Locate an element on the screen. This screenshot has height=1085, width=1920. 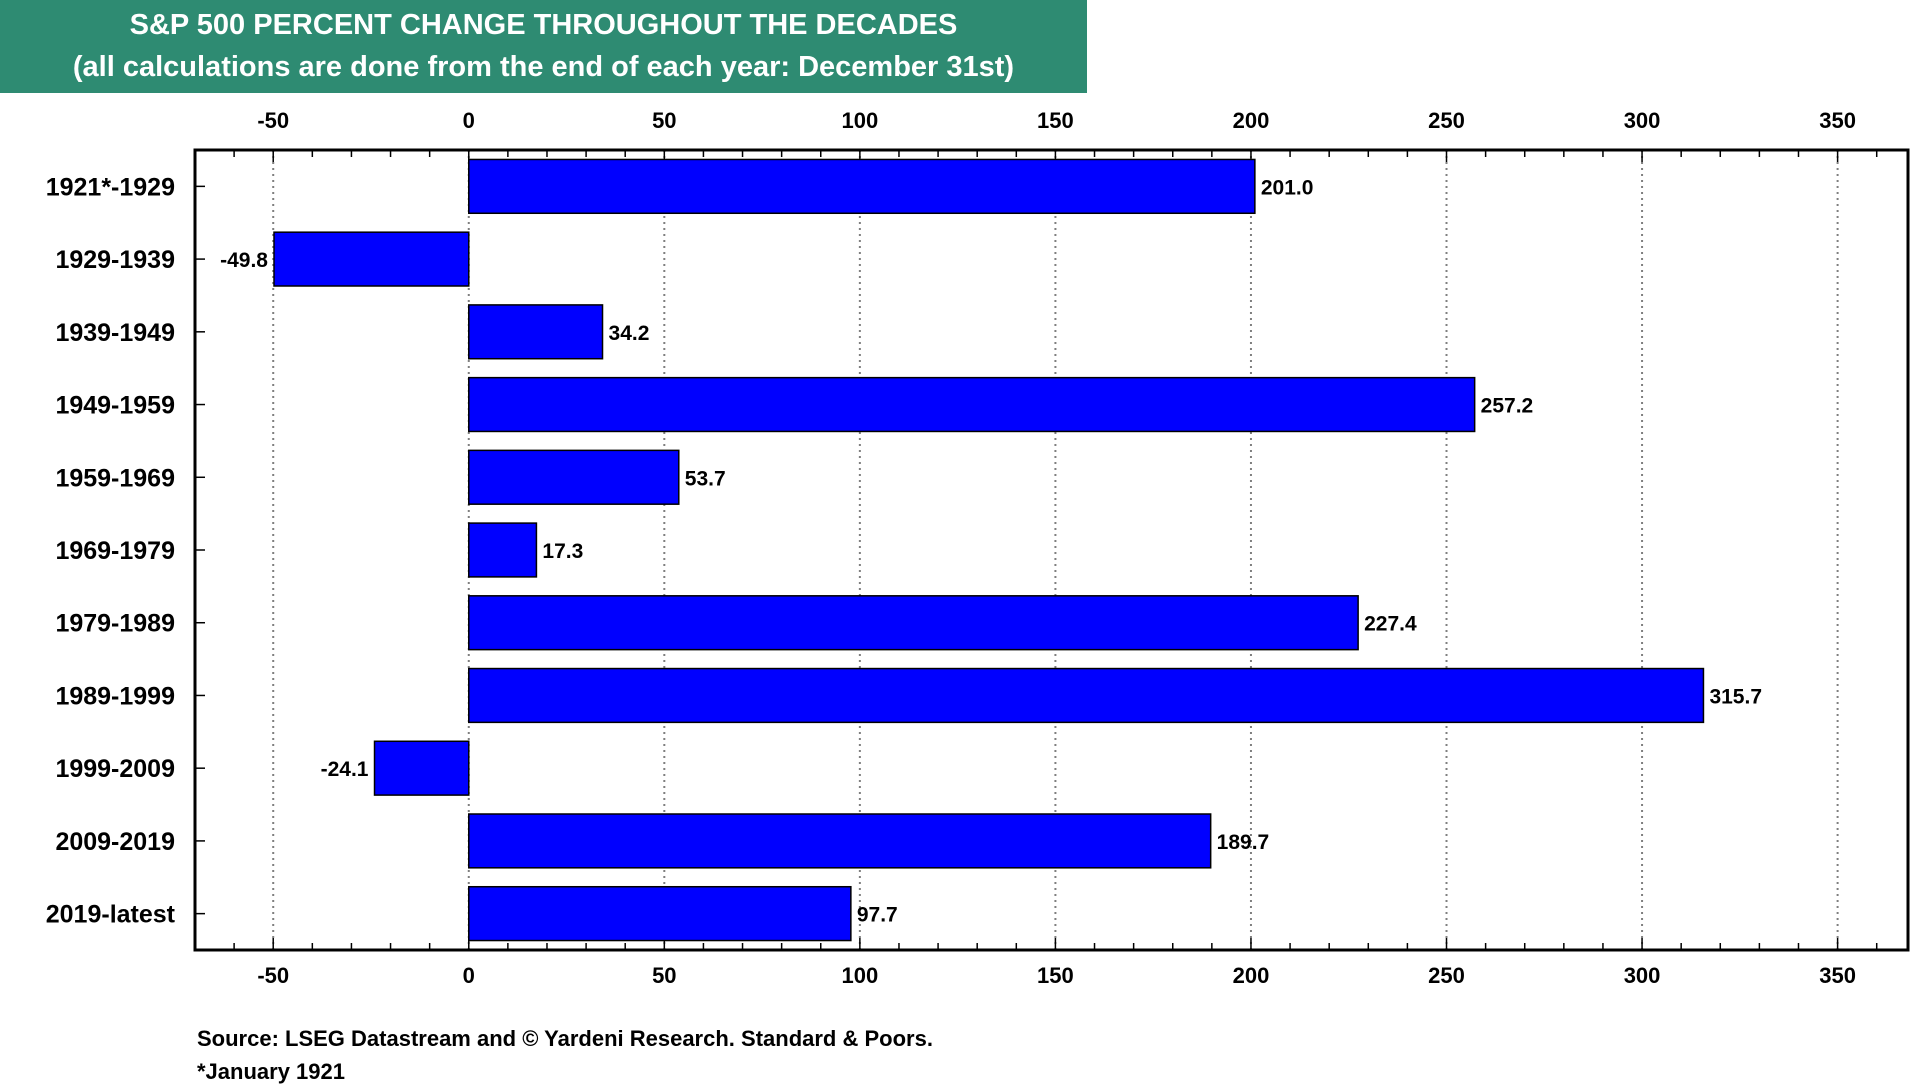
category-label-0: 1921*-1929 is located at coordinates (110, 187).